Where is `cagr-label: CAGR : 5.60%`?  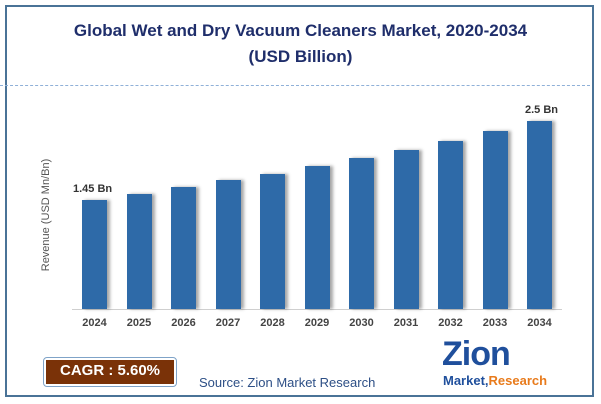 cagr-label: CAGR : 5.60% is located at coordinates (110, 372).